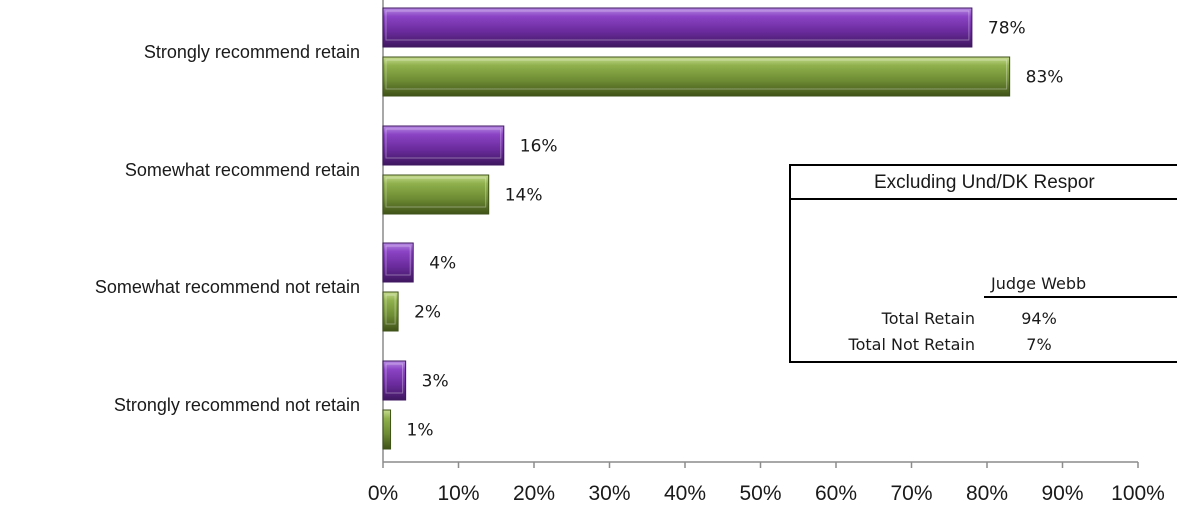 This screenshot has width=1177, height=508. I want to click on x-tick-label: 90%, so click(1062, 493).